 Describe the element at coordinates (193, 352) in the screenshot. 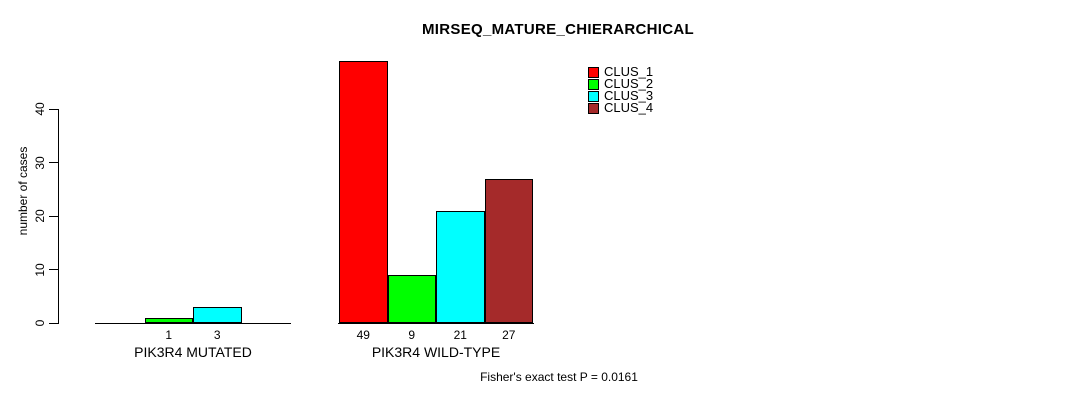

I see `group-label: PIK3R4 MUTATED` at that location.